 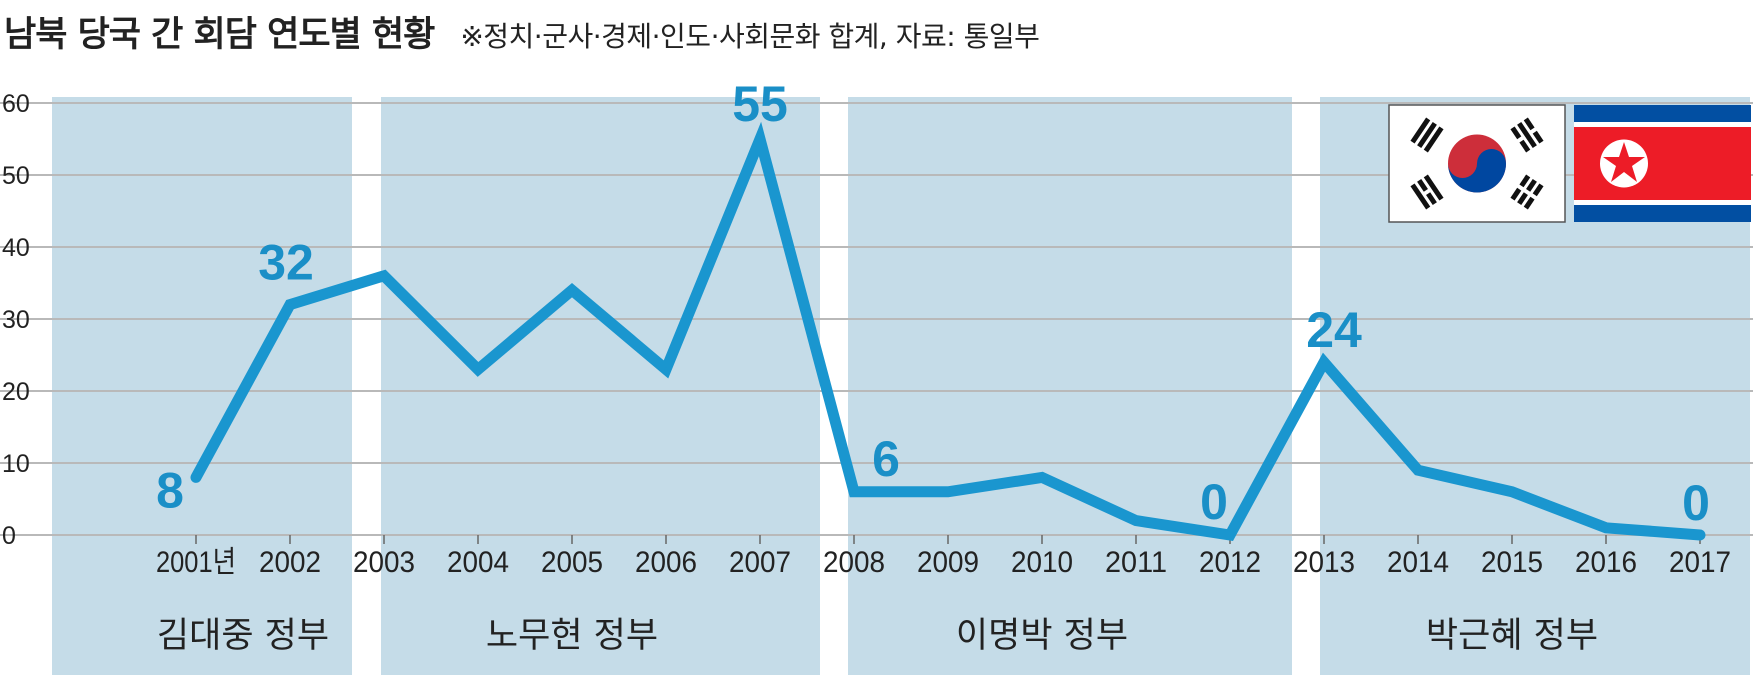 What do you see at coordinates (760, 562) in the screenshot?
I see `x-tick-label: 2007` at bounding box center [760, 562].